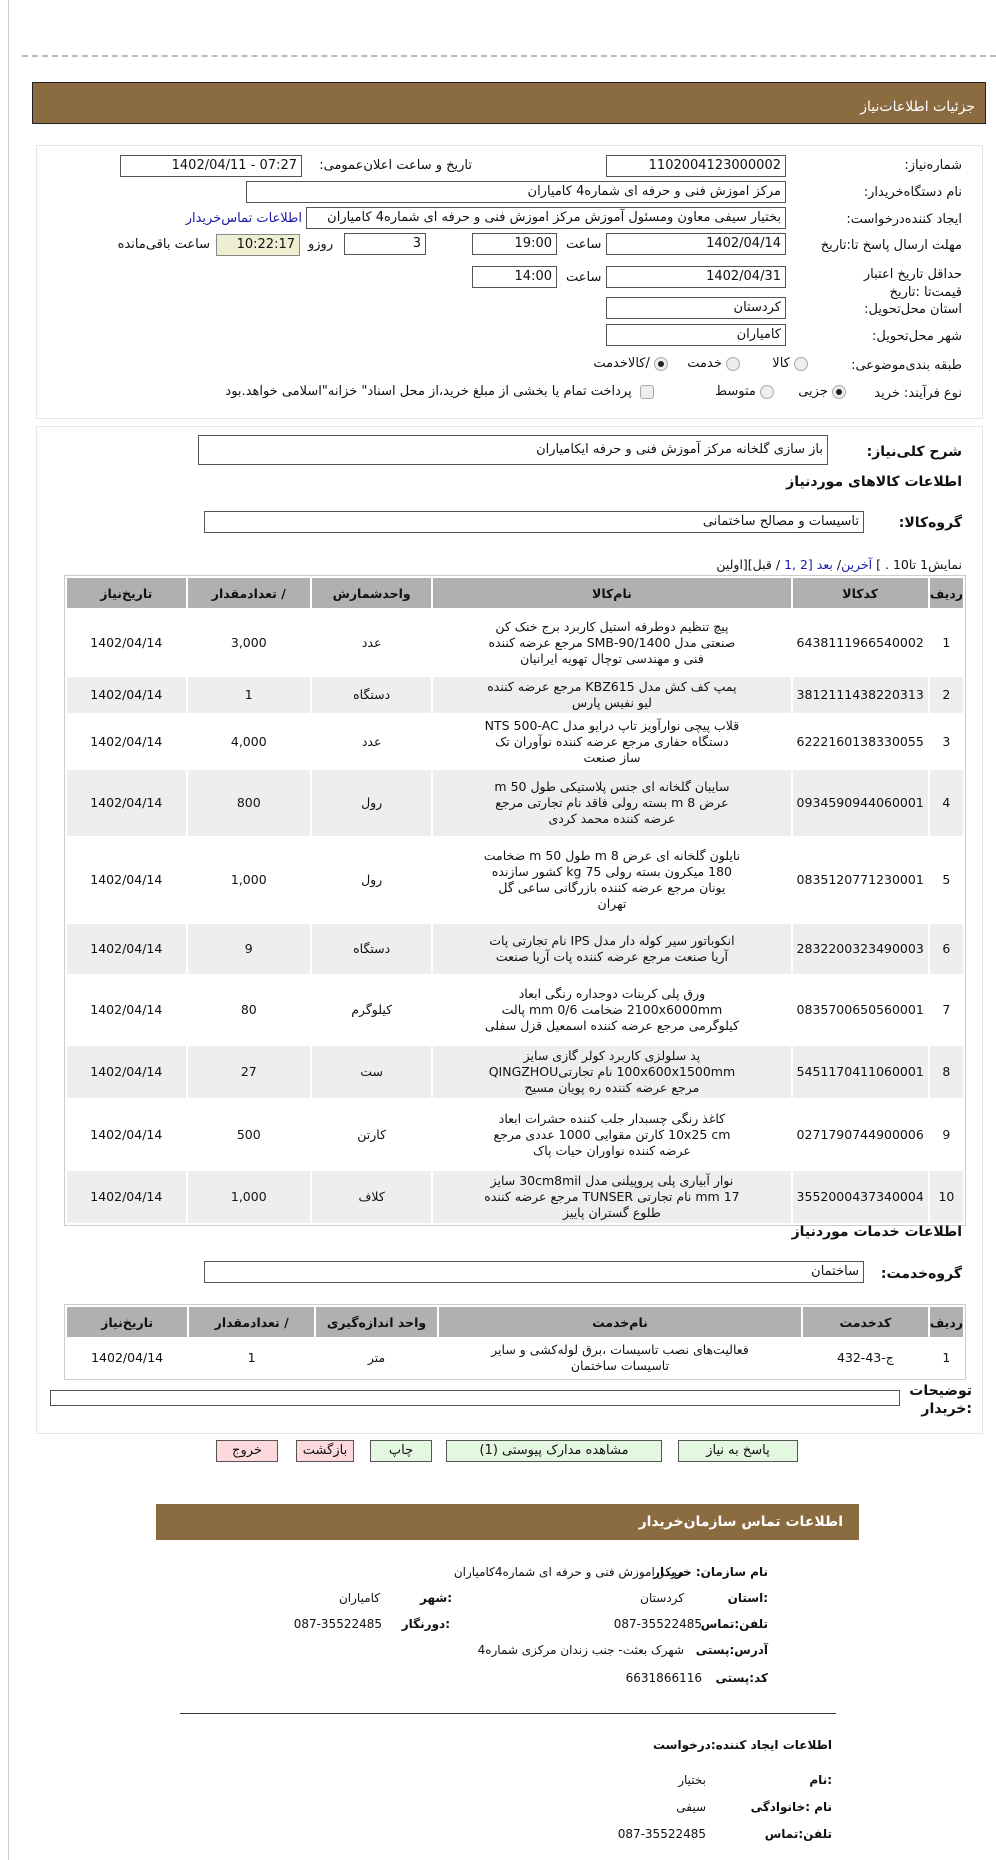  Describe the element at coordinates (696, 166) in the screenshot. I see `need-number-field: 1102004123000002` at that location.